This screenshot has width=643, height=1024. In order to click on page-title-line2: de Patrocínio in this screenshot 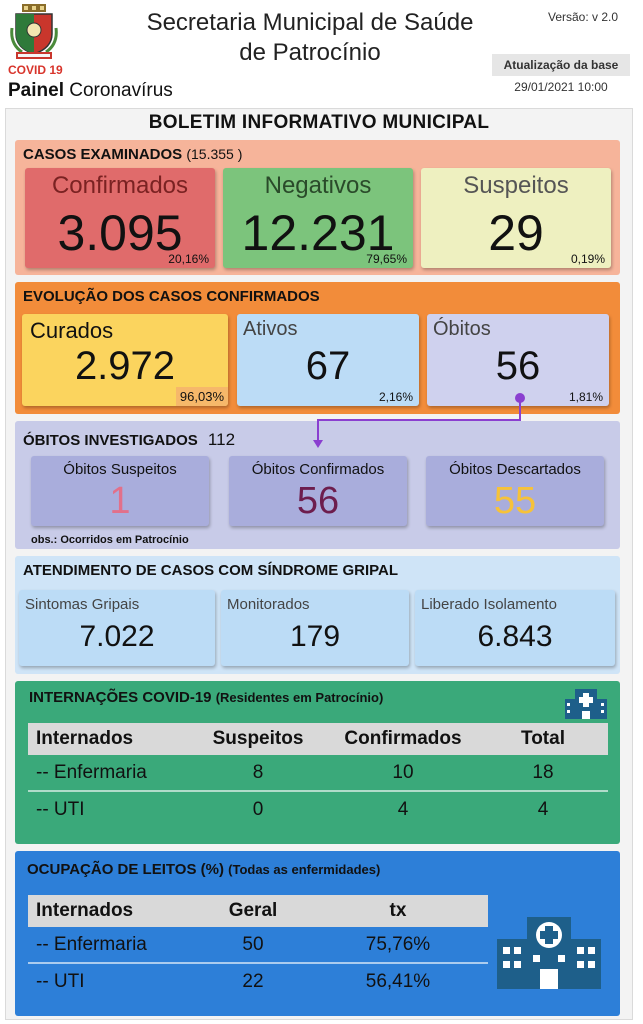, I will do `click(310, 52)`.